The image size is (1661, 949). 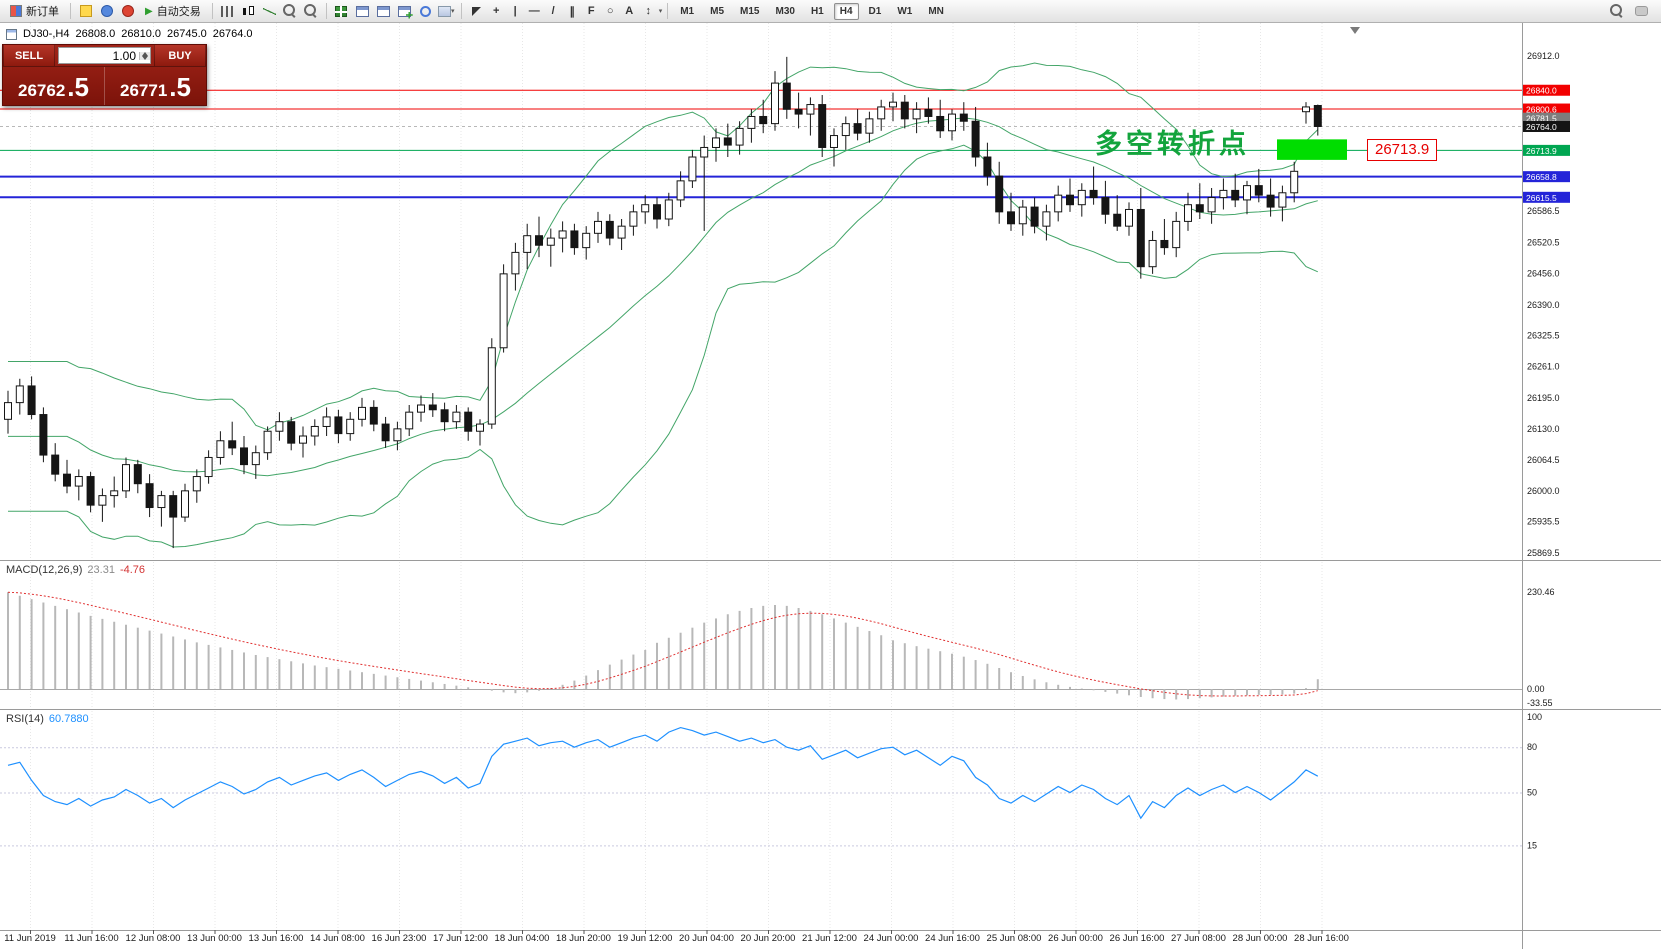 What do you see at coordinates (687, 11) in the screenshot?
I see `timeframe-m1: M1` at bounding box center [687, 11].